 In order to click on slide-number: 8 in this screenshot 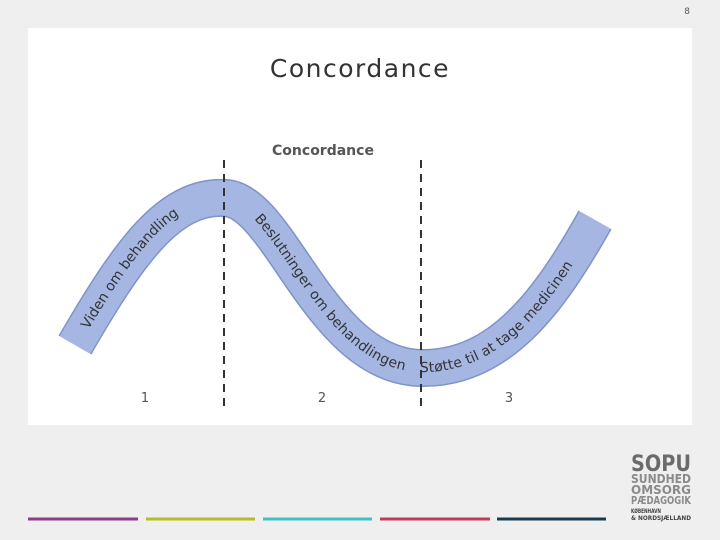, I will do `click(687, 12)`.